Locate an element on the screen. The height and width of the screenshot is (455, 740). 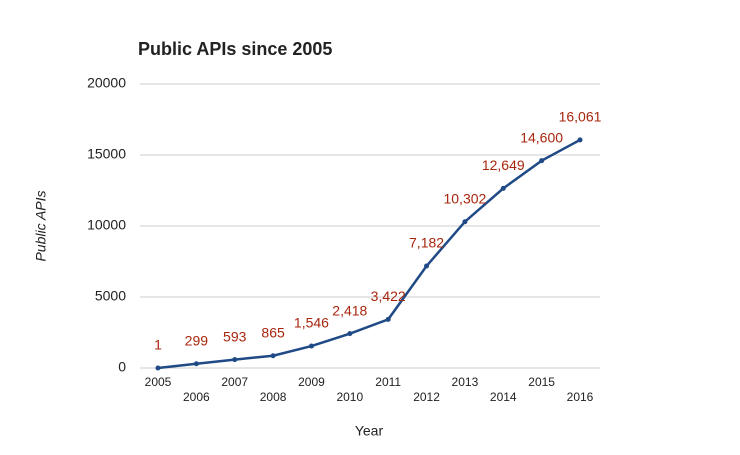
data-label: 14,600 is located at coordinates (541, 137).